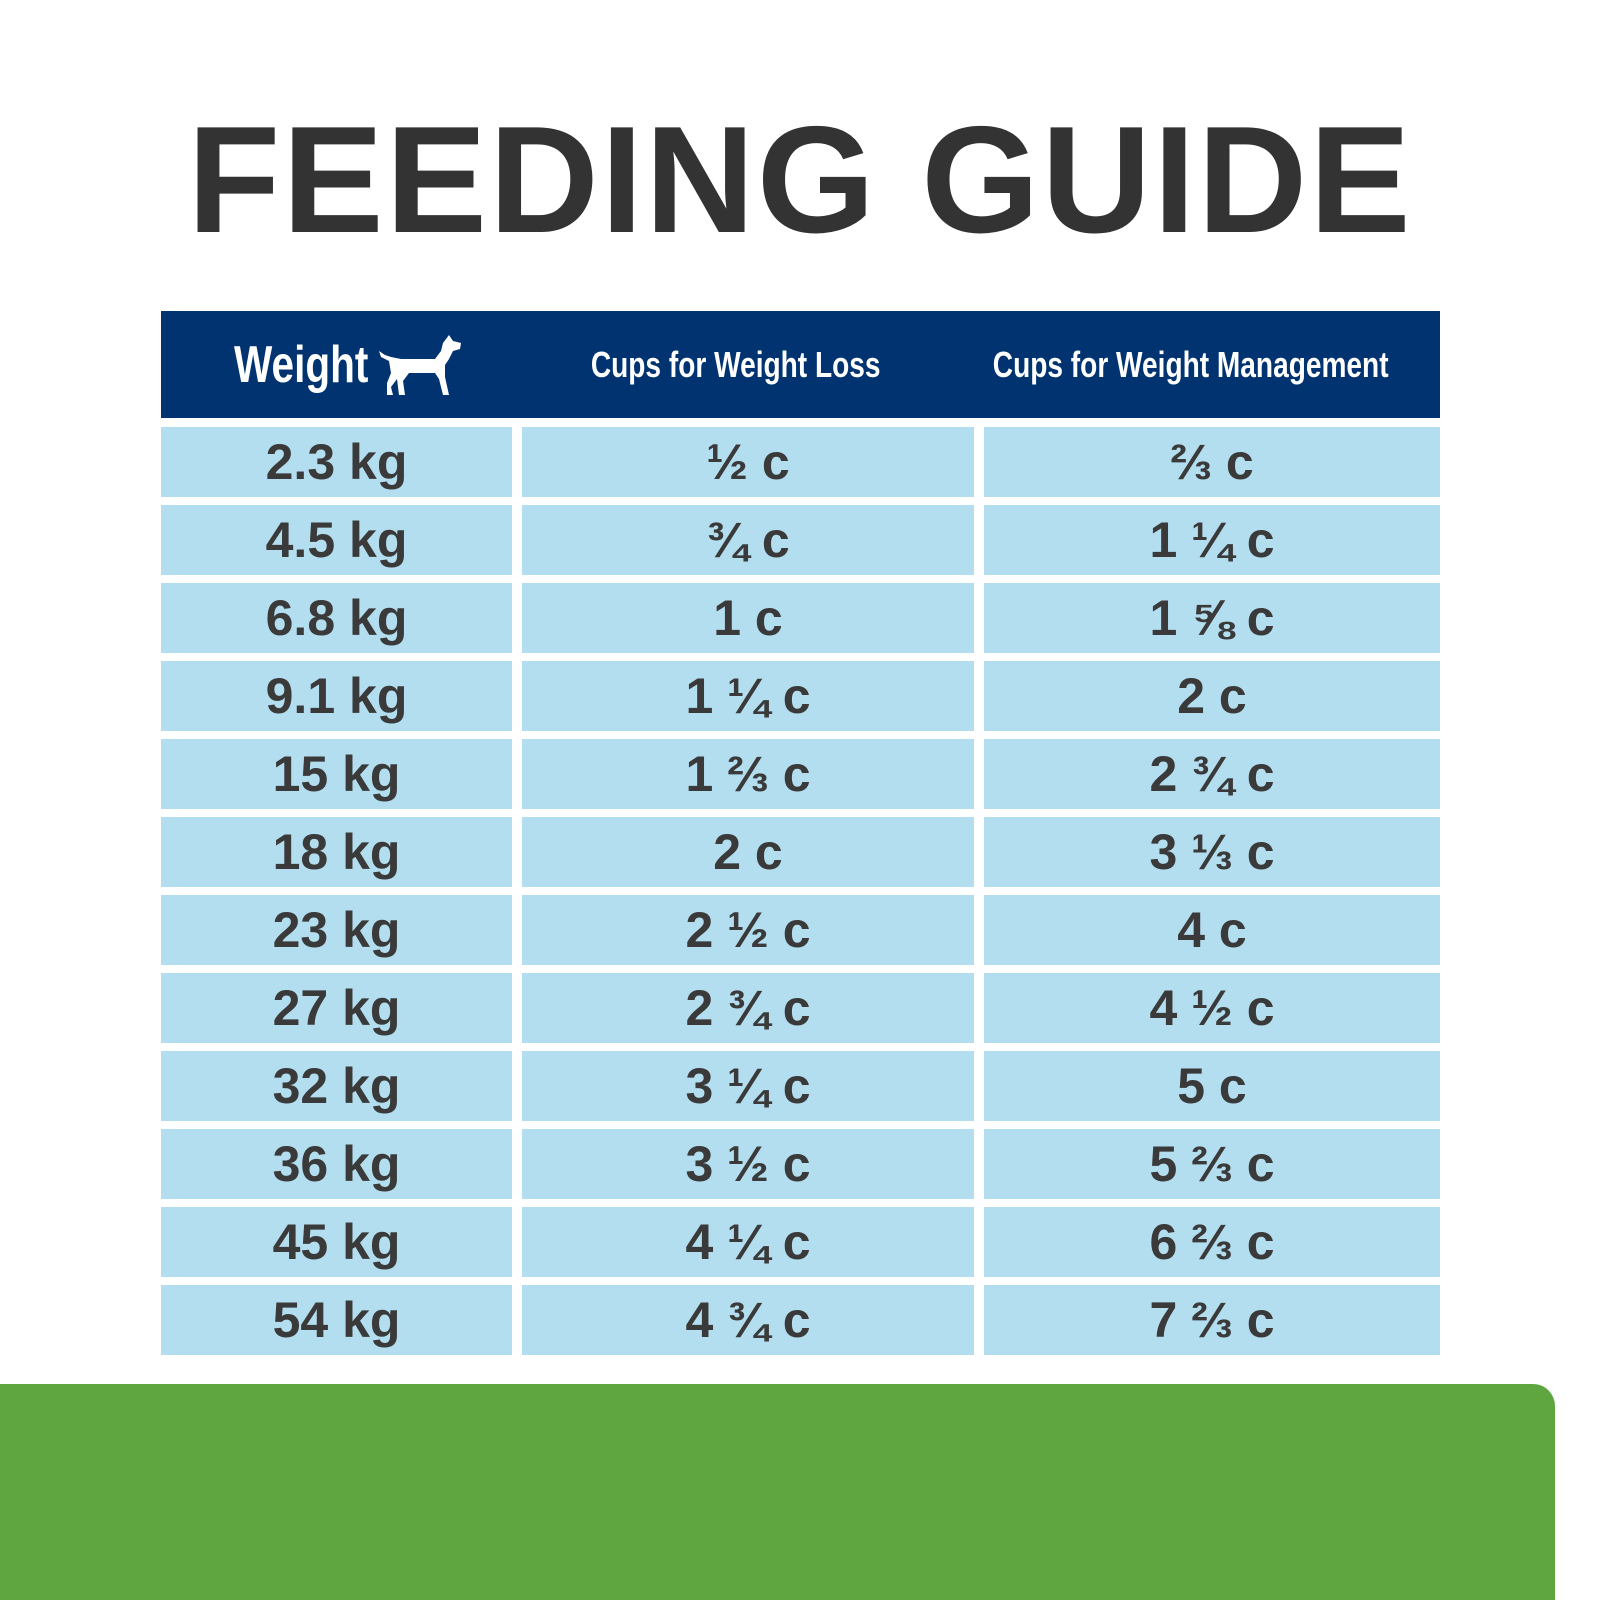 This screenshot has height=1600, width=1600. I want to click on cups-cell: 3 ¼ c, so click(748, 1086).